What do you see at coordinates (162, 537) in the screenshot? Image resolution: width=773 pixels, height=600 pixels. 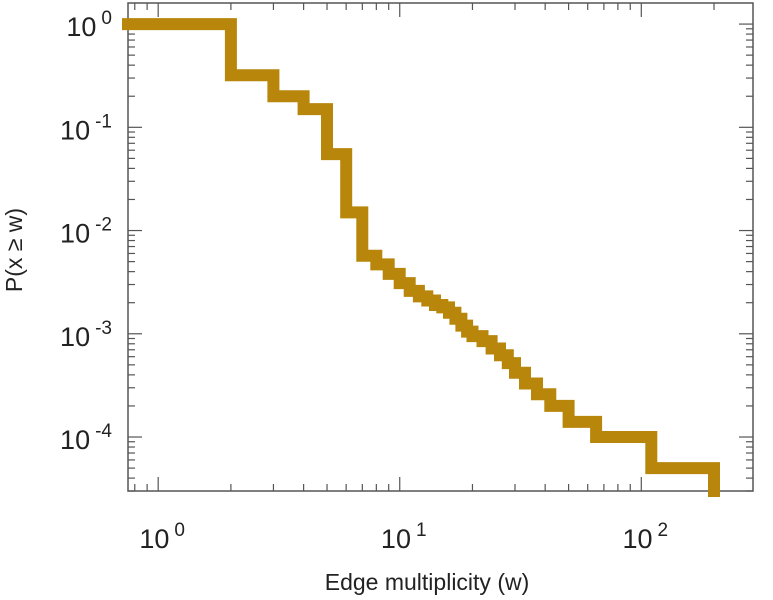 I see `x-tick-label: 10 0` at bounding box center [162, 537].